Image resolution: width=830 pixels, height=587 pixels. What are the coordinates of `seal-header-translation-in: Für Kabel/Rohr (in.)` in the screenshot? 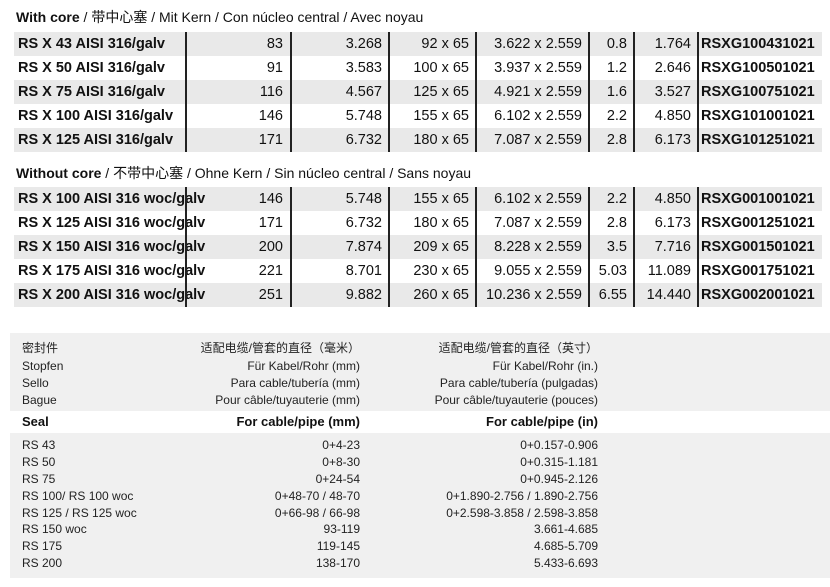 It's located at (545, 366).